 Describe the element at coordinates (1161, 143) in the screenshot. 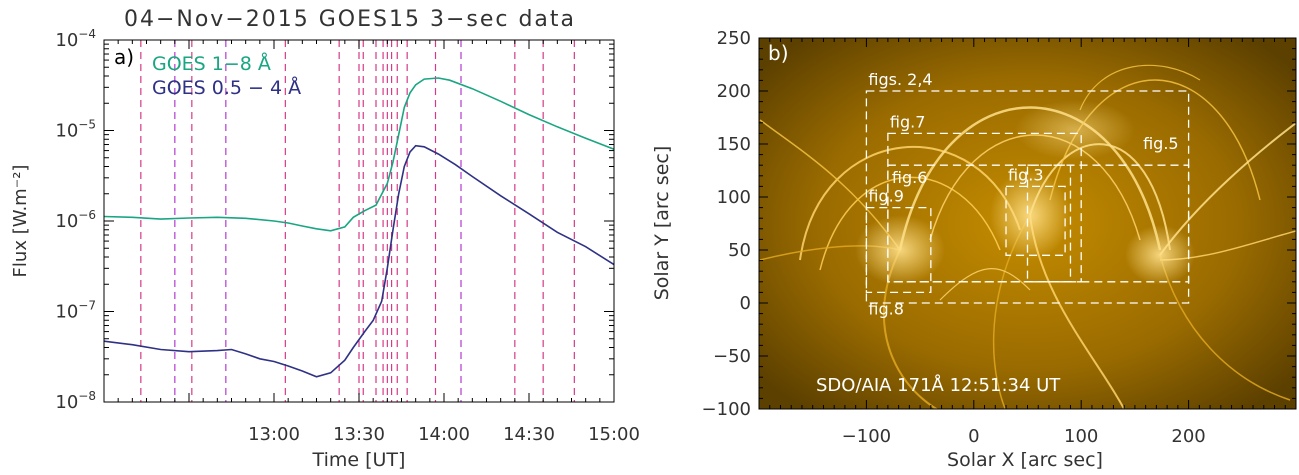

I see `fov-box-label: fig.5` at that location.